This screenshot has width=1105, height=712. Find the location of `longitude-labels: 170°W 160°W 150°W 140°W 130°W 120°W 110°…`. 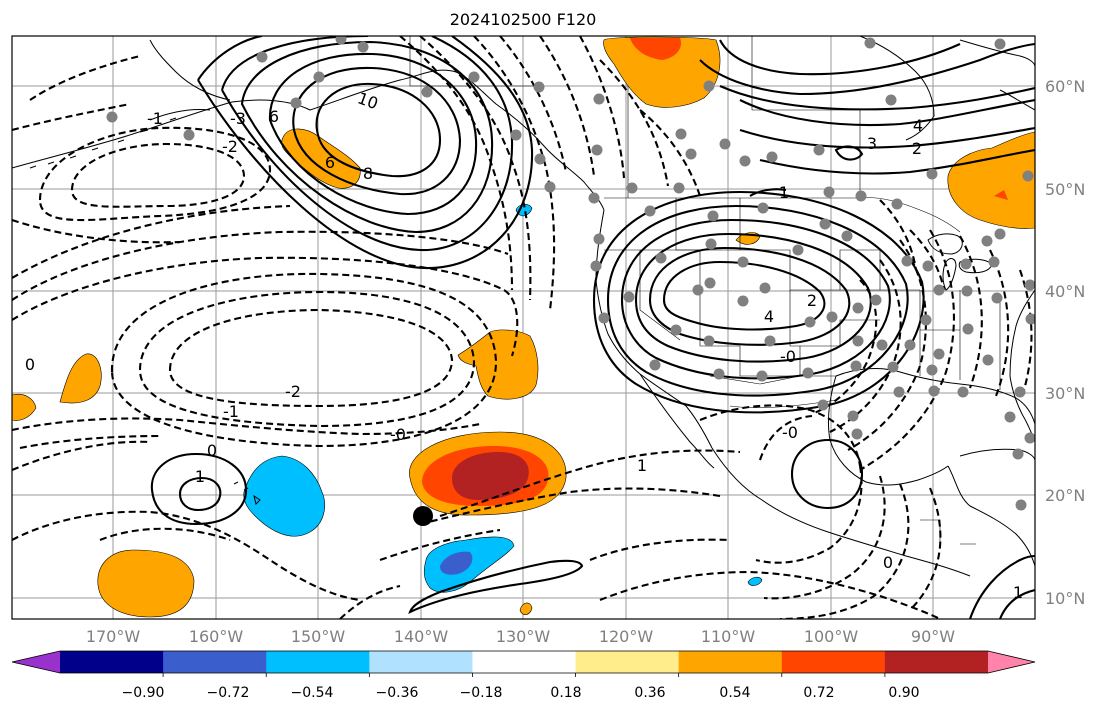

longitude-labels: 170°W 160°W 150°W 140°W 130°W 120°W 110°… is located at coordinates (520, 636).